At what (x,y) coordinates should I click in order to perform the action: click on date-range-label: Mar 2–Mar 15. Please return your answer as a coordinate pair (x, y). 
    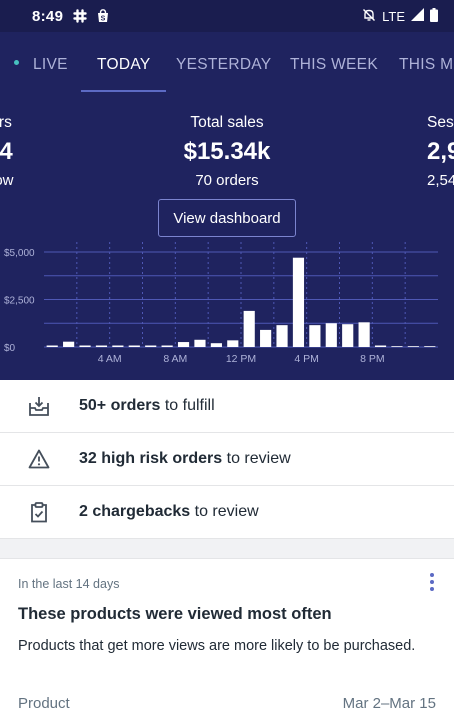
    Looking at the image, I should click on (389, 703).